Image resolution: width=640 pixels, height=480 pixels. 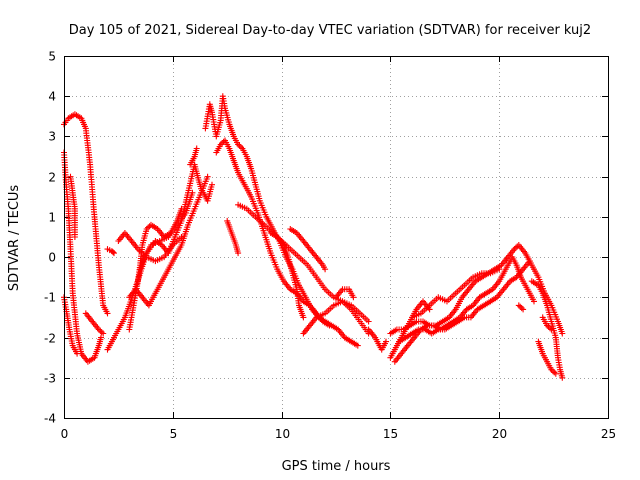 I want to click on x-tick-labels: 0 5 10 15 20 25, so click(x=338, y=434).